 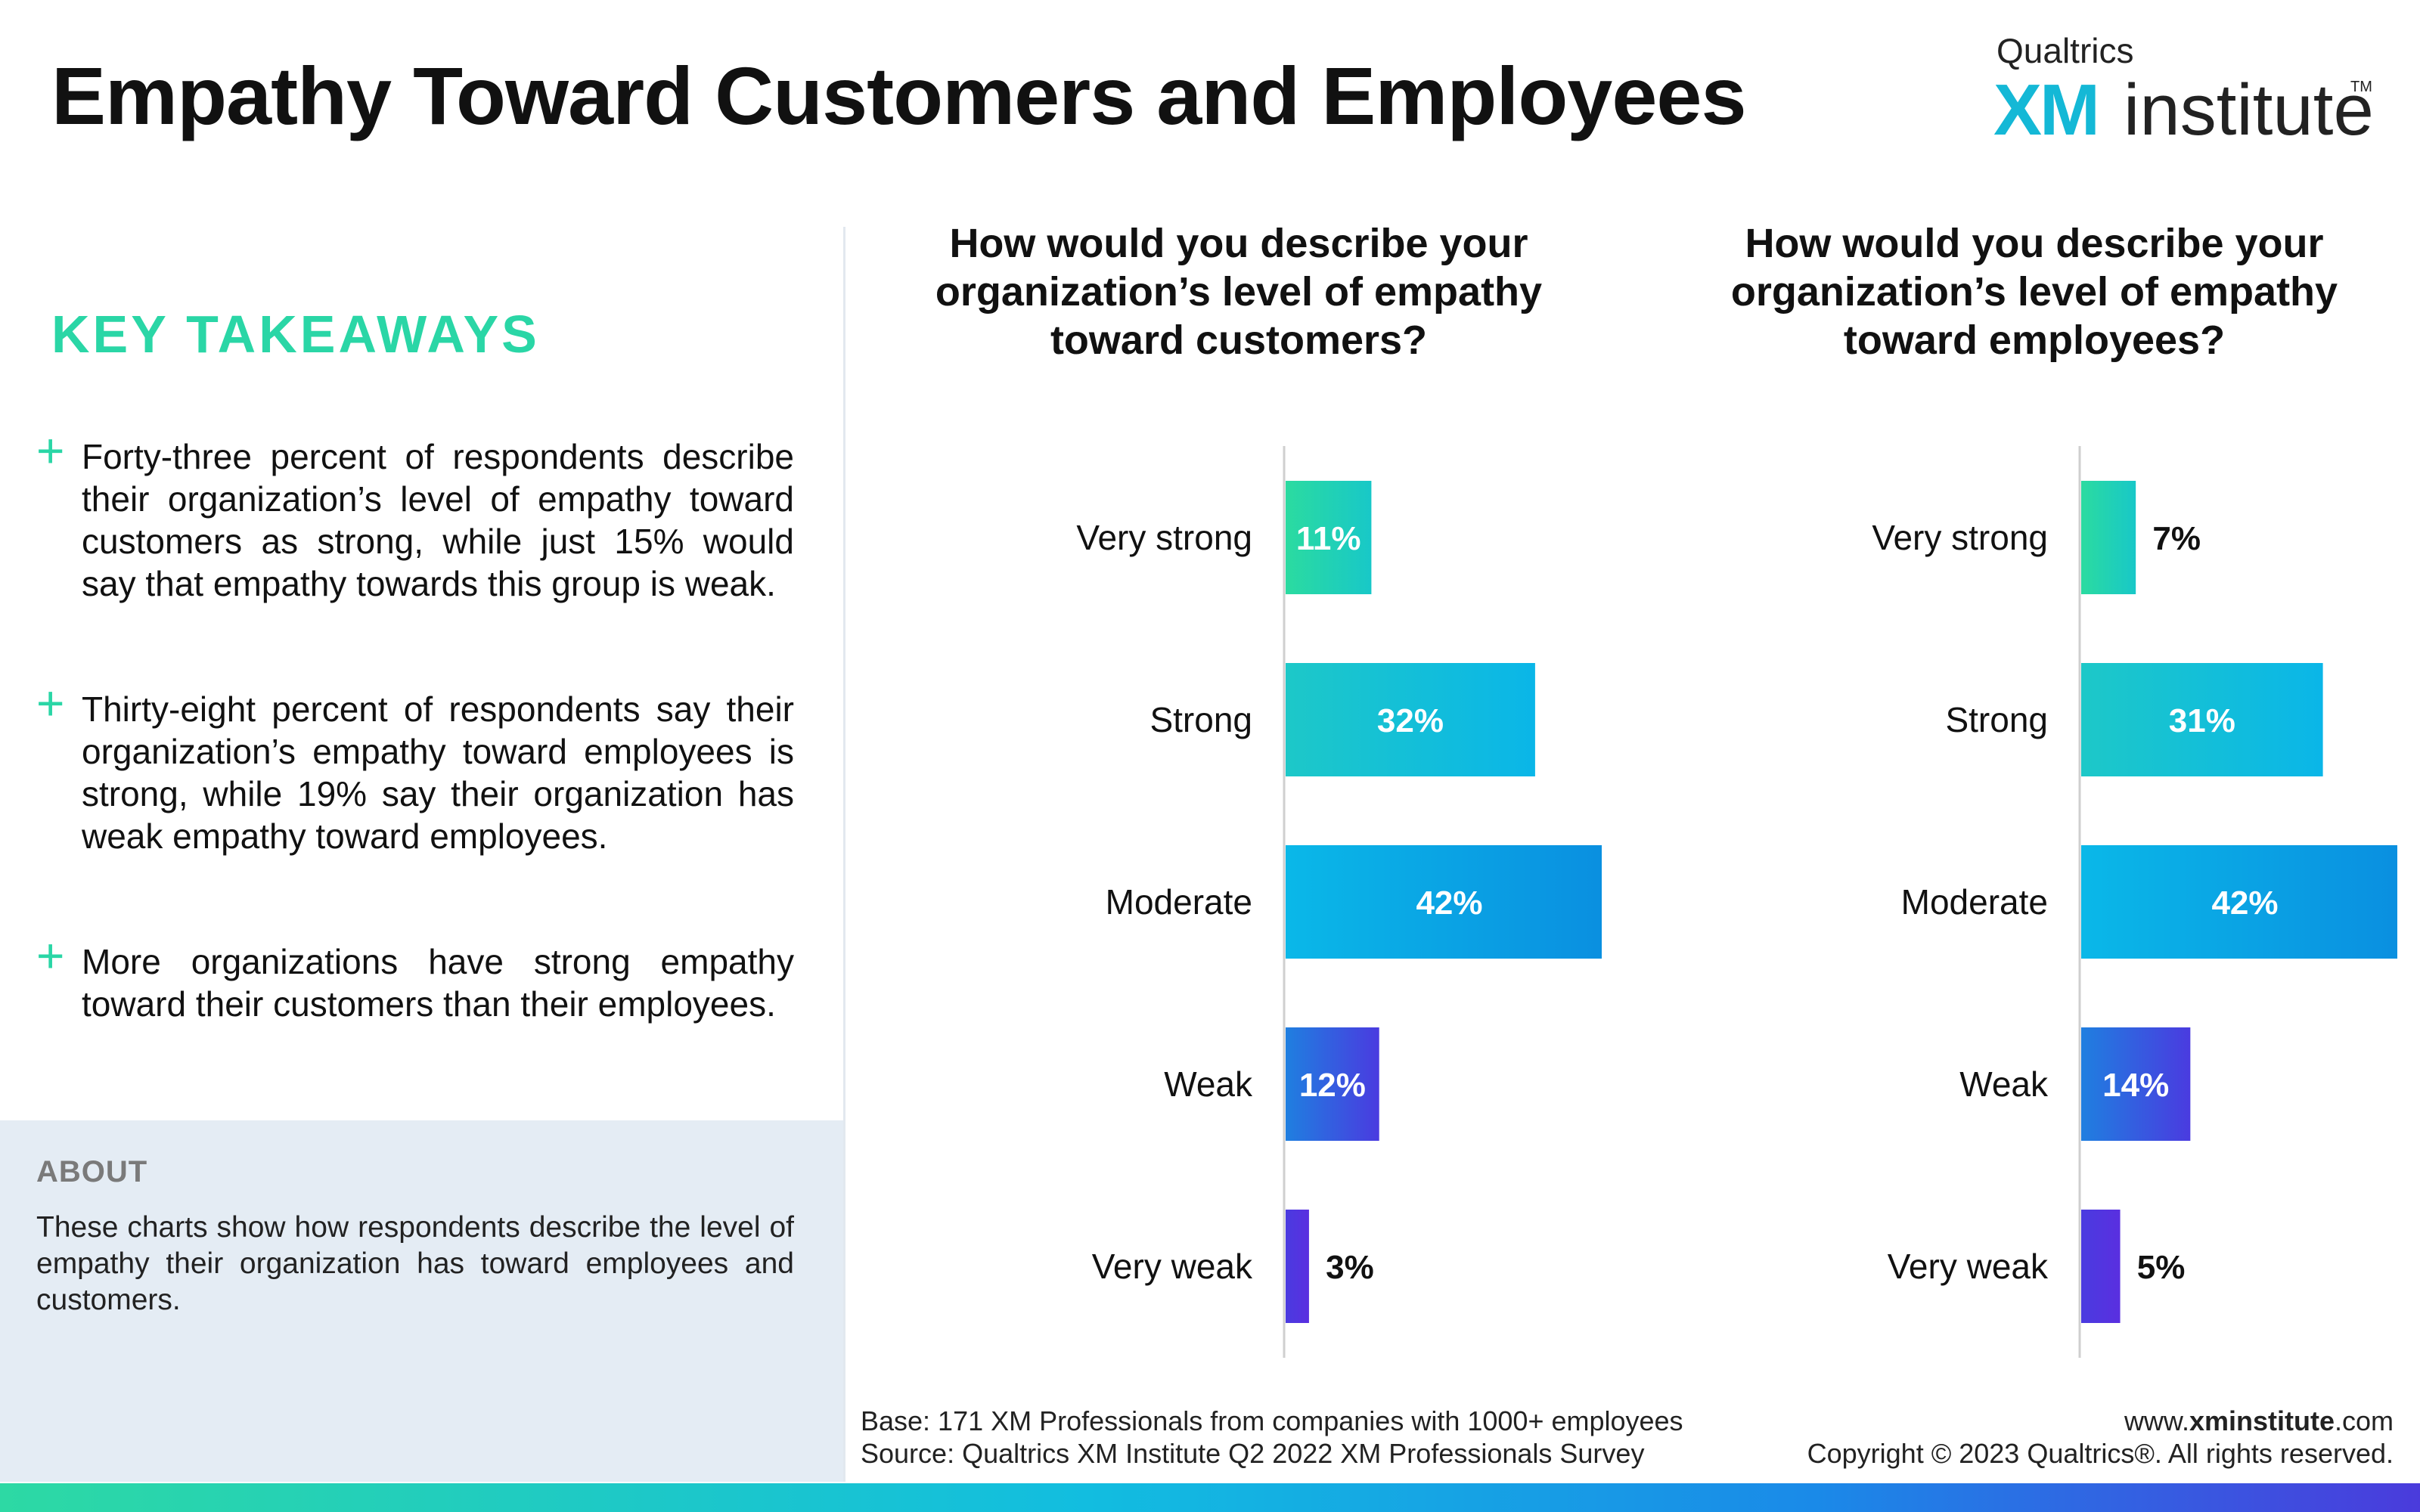 What do you see at coordinates (2262, 1420) in the screenshot?
I see `url-domain: xminstitute` at bounding box center [2262, 1420].